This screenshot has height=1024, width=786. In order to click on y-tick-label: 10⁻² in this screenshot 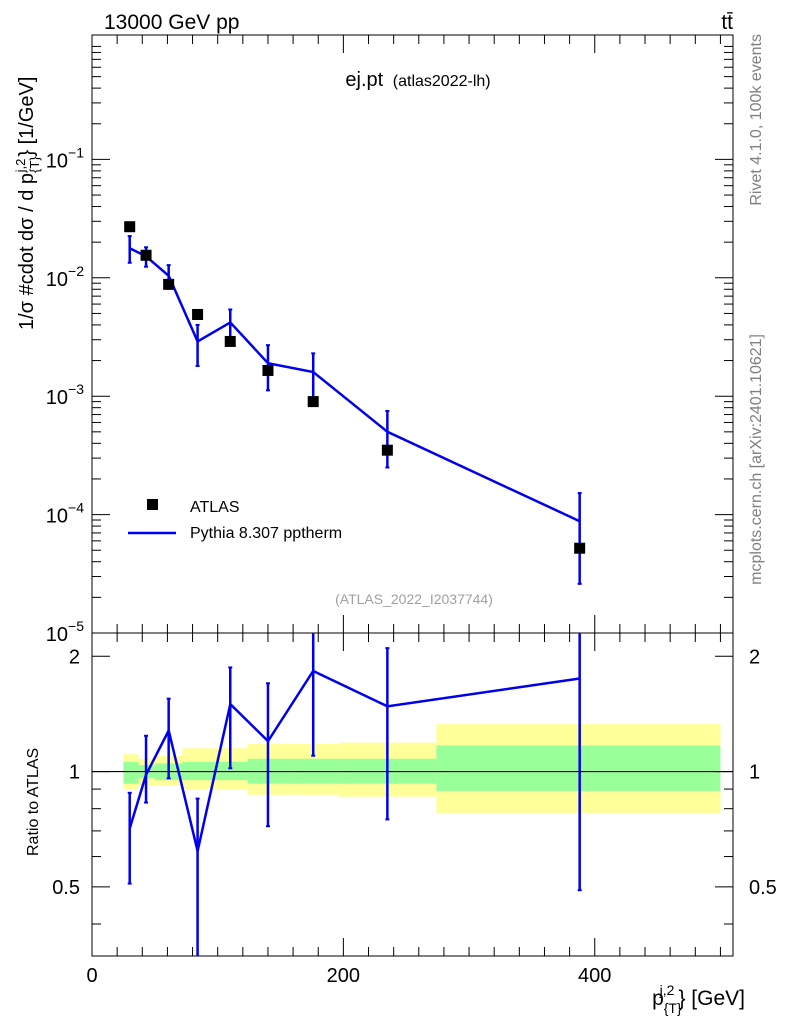, I will do `click(65, 277)`.